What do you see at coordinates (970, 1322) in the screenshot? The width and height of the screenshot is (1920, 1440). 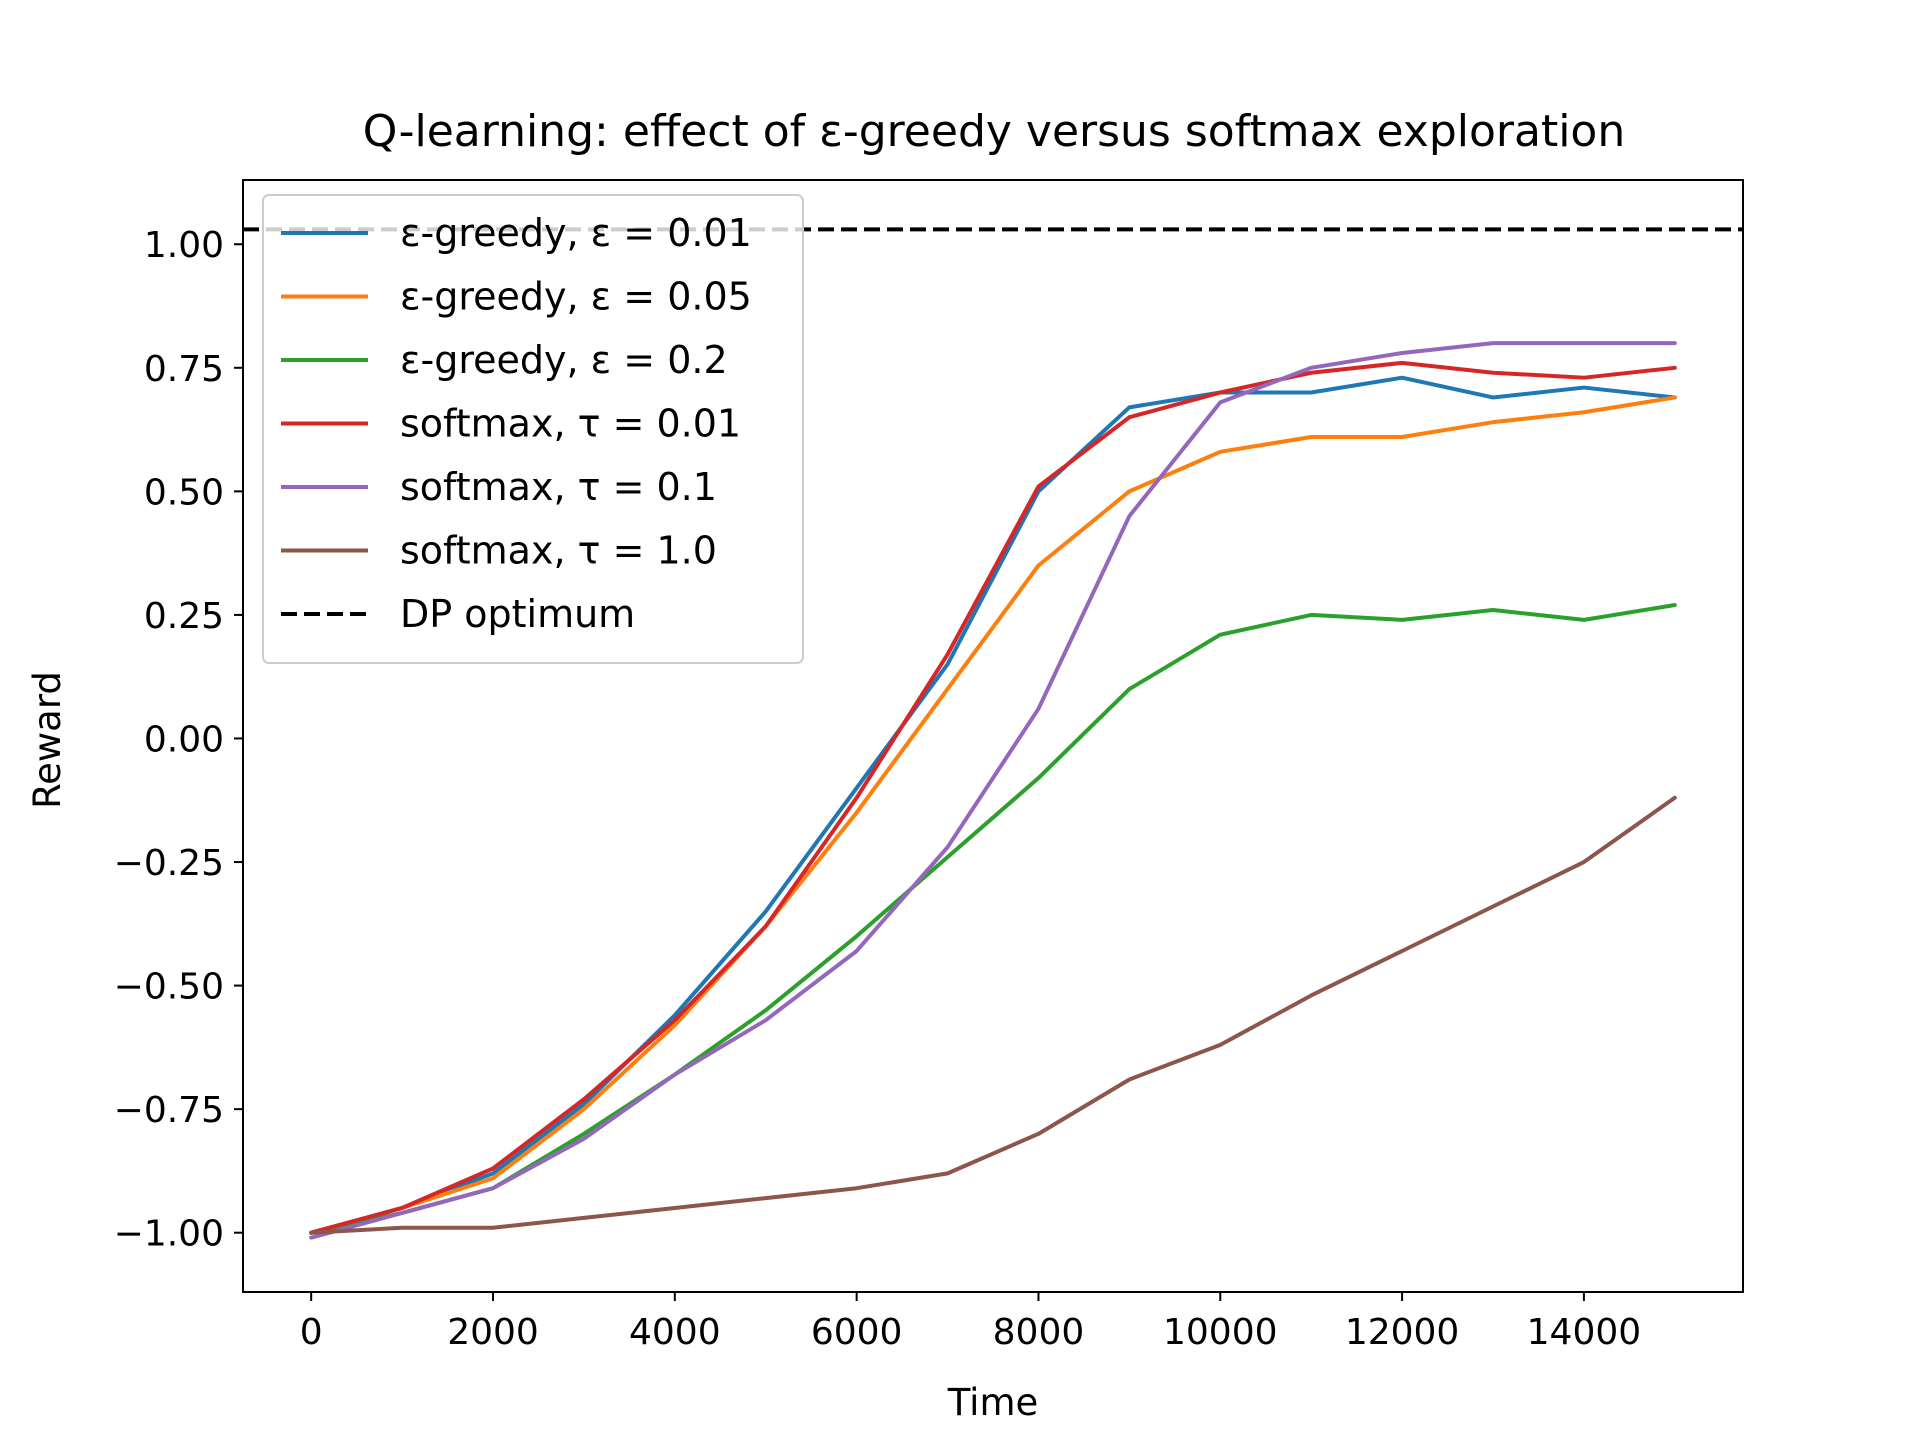 I see `x-axis: 0 2000 4000 6000 8000 10000 12000 14000` at bounding box center [970, 1322].